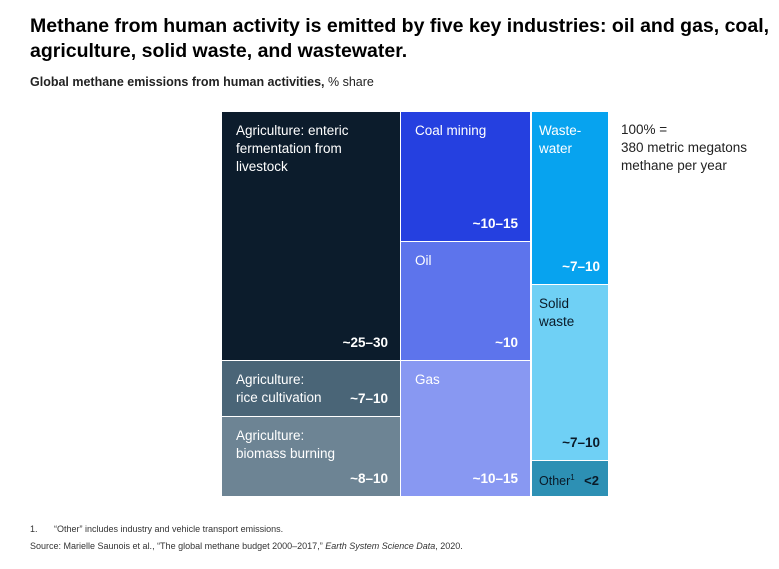  I want to click on tile-label: Coal mining, so click(451, 130).